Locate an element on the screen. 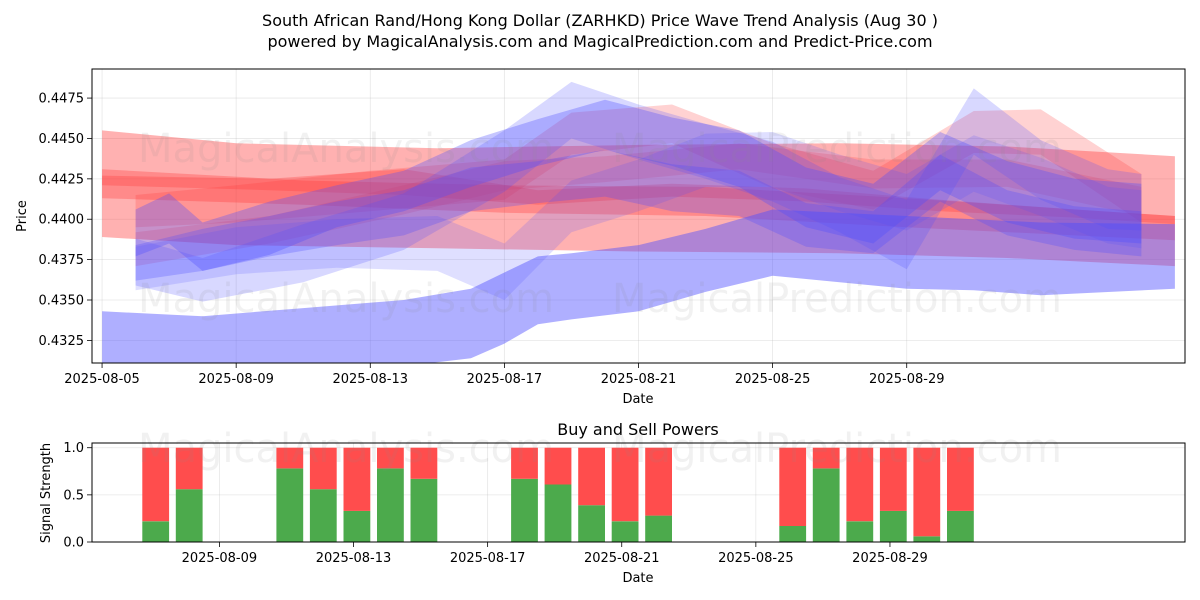 The width and height of the screenshot is (1200, 600). price-x-tick-label: 2025-08-13 is located at coordinates (370, 379).